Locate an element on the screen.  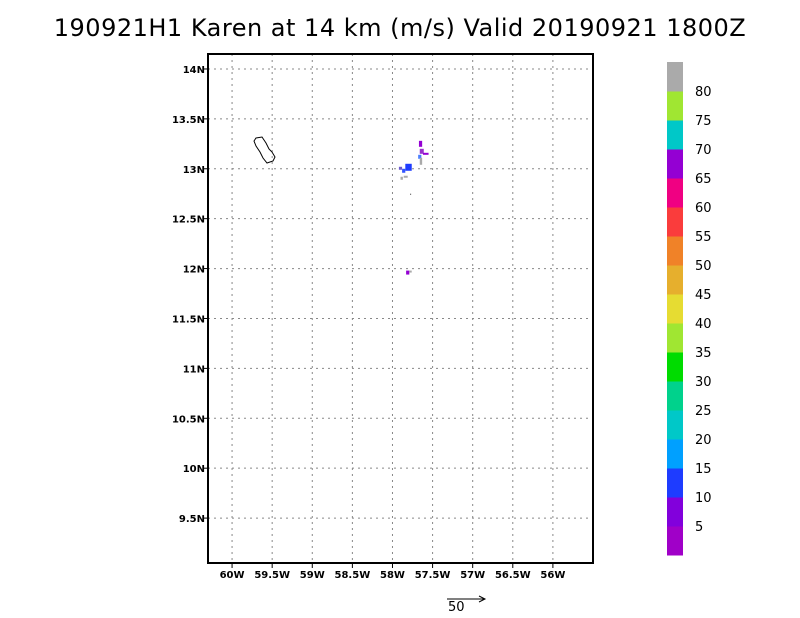
colorbar-label: 50 is located at coordinates (703, 266).